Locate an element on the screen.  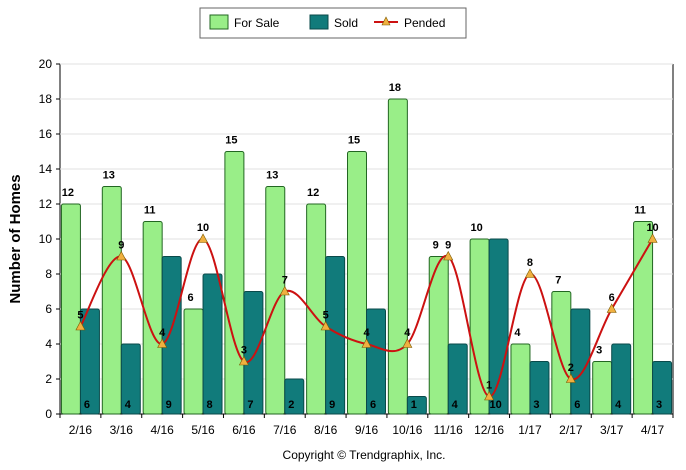
legend: For Sale Sold Pended is located at coordinates (333, 23).